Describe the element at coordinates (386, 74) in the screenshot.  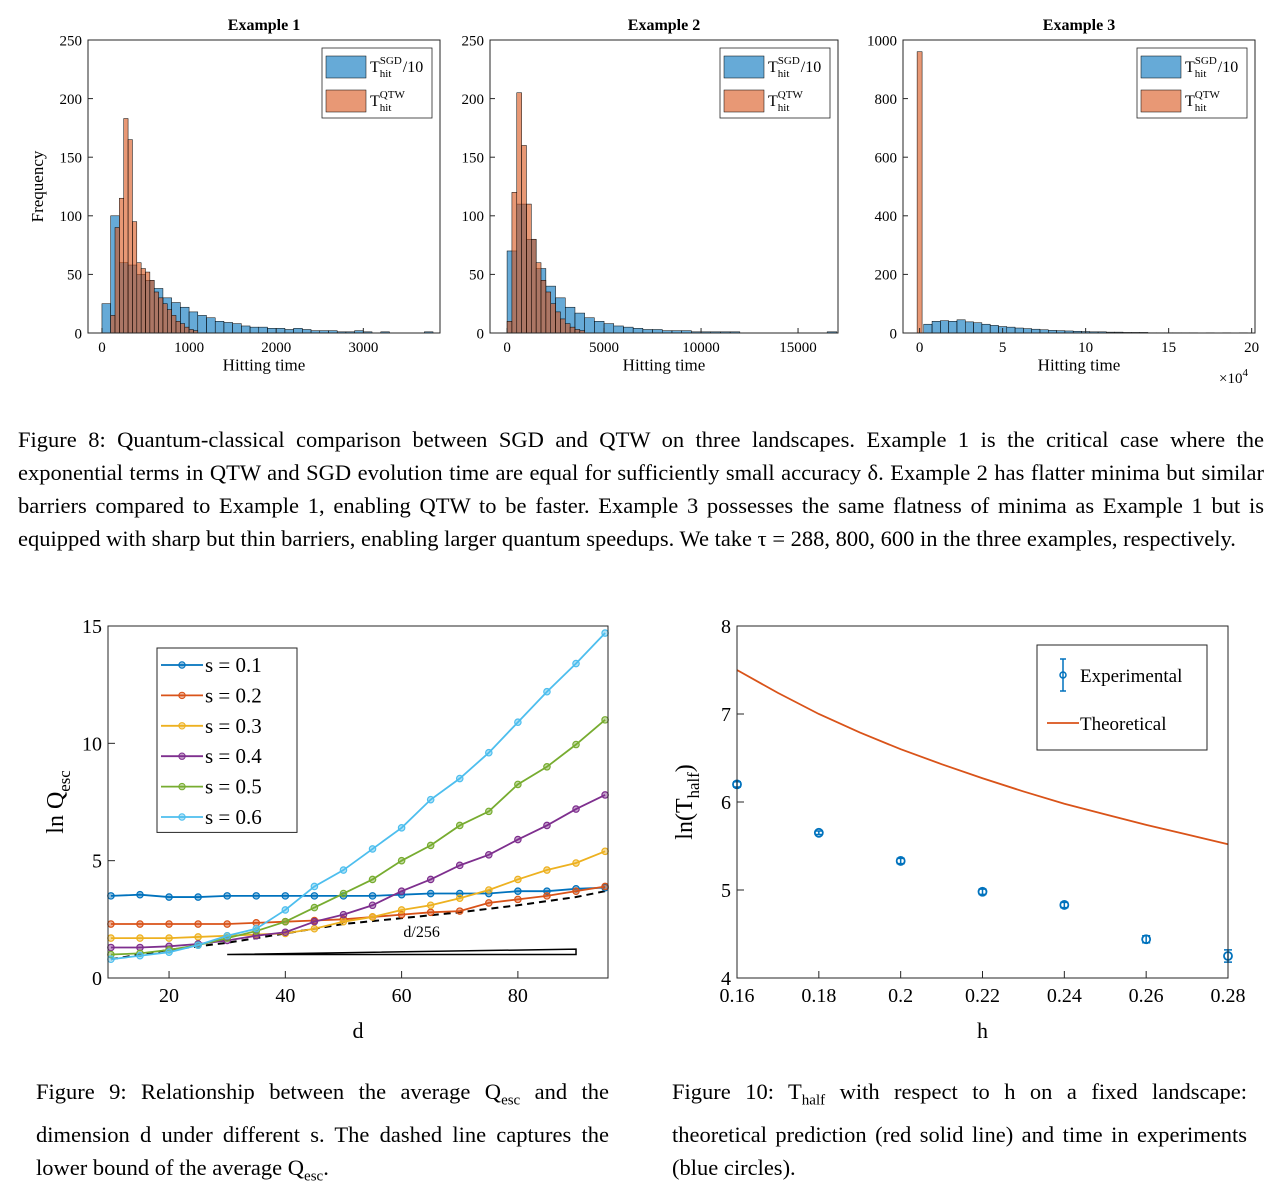
I see `legend-label-sub: hit` at that location.